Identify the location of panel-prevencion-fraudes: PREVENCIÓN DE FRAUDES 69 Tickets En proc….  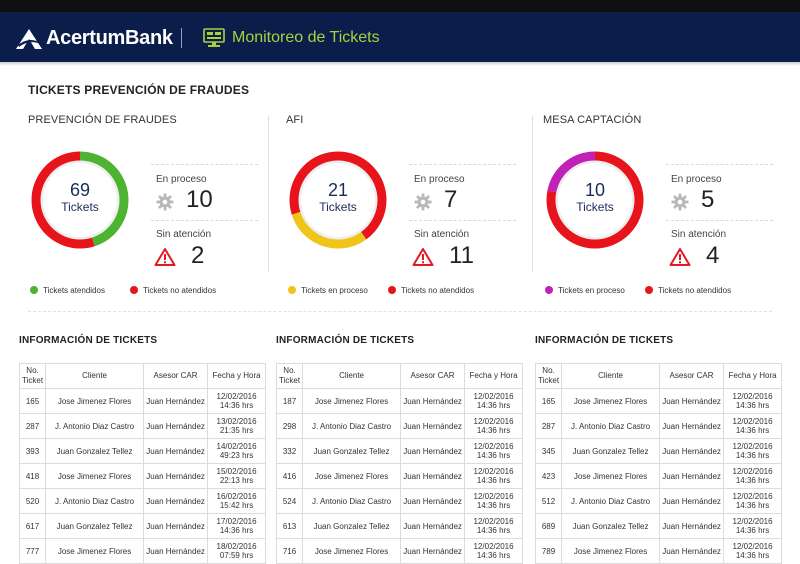
(156, 208).